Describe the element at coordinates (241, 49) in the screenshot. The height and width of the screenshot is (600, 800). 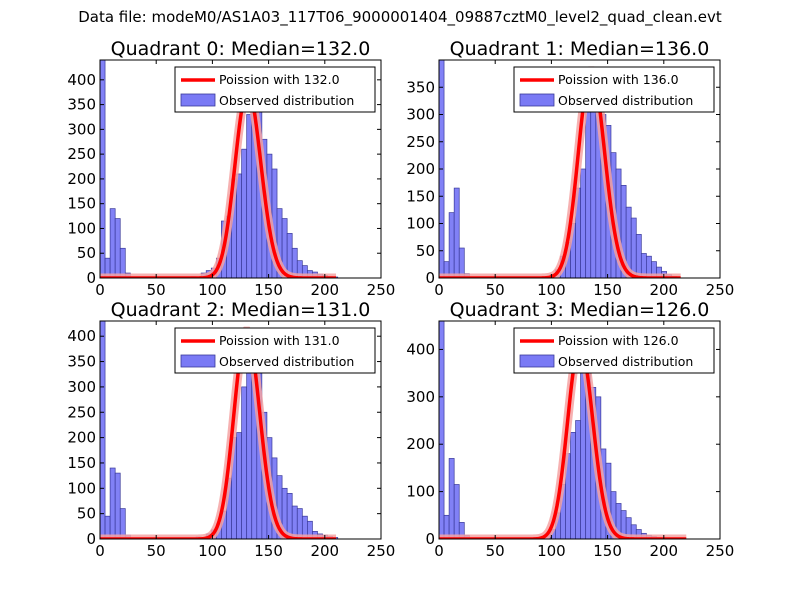
I see `quadrant-title: Quadrant 0: Median=132.0` at that location.